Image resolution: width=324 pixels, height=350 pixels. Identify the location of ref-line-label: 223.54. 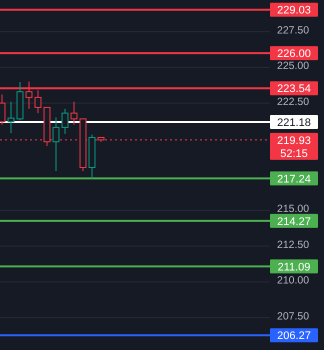
(294, 89).